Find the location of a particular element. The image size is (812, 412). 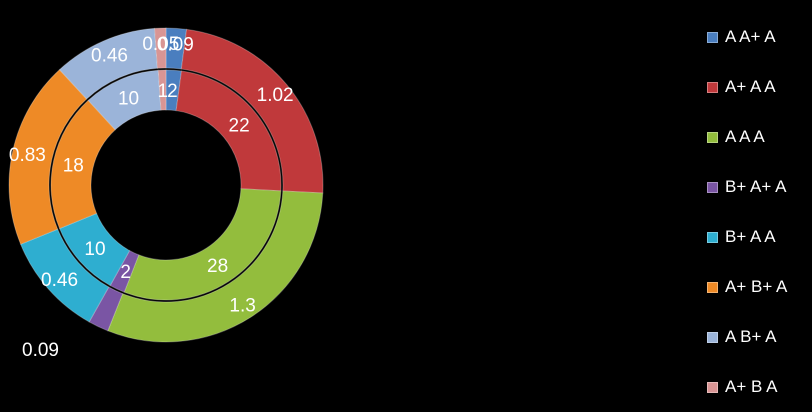

legend-item: A A+ A is located at coordinates (747, 37).